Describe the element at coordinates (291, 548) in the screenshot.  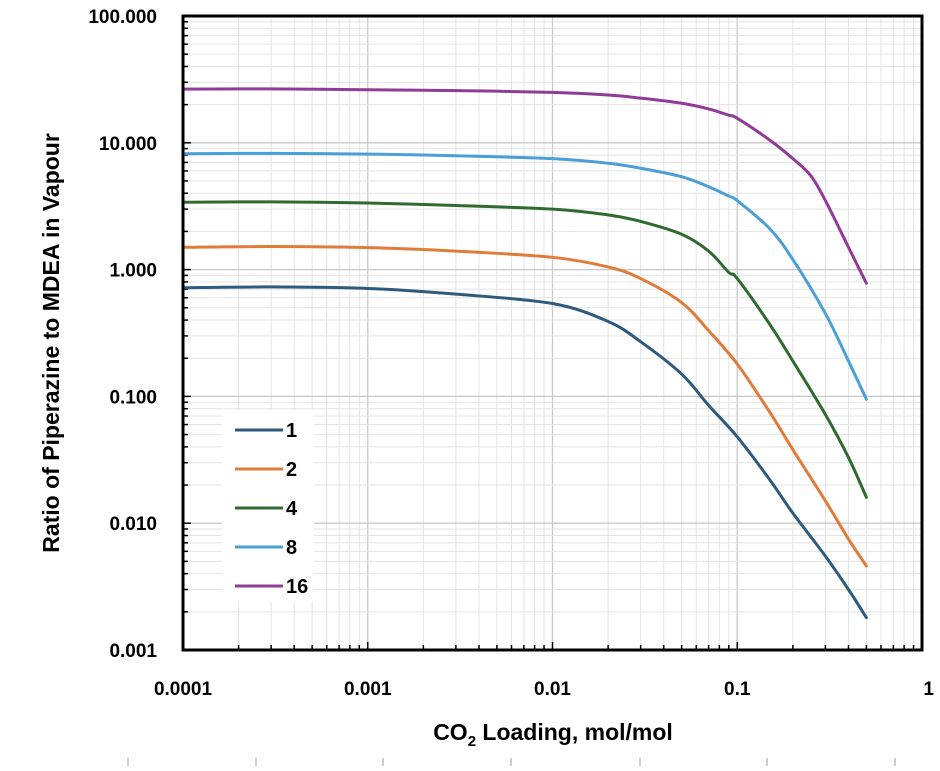
I see `legend-label: 8` at that location.